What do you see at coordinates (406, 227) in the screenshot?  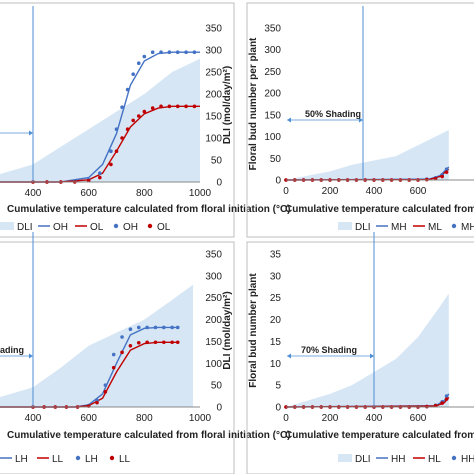 I see `legend: DLI MH ML MH` at bounding box center [406, 227].